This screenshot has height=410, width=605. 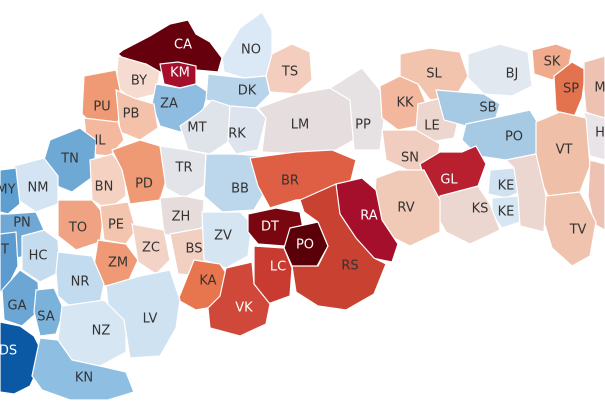 What do you see at coordinates (410, 158) in the screenshot?
I see `label-sn: SN` at bounding box center [410, 158].